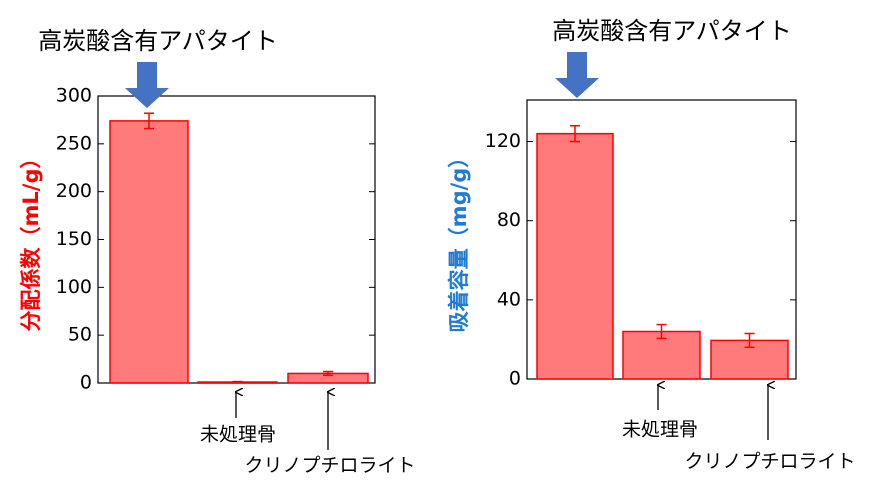 This screenshot has height=493, width=881. Describe the element at coordinates (503, 141) in the screenshot. I see `y-tick-label: 120` at that location.